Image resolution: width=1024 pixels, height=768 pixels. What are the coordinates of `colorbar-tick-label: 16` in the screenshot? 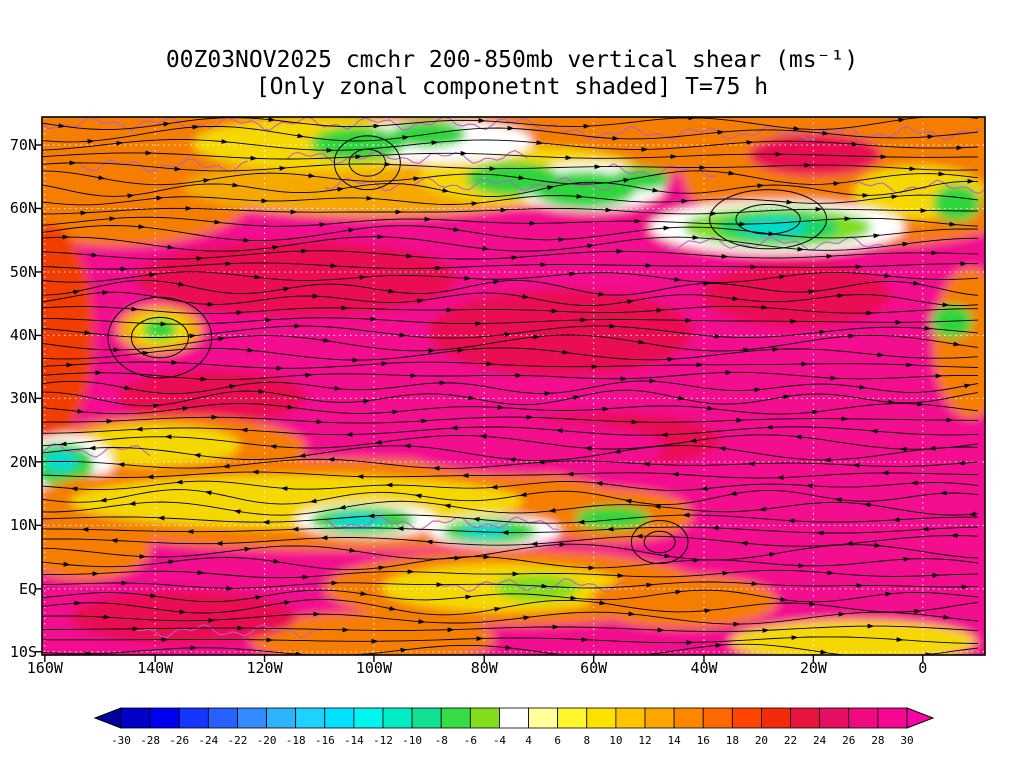 It's located at (703, 740).